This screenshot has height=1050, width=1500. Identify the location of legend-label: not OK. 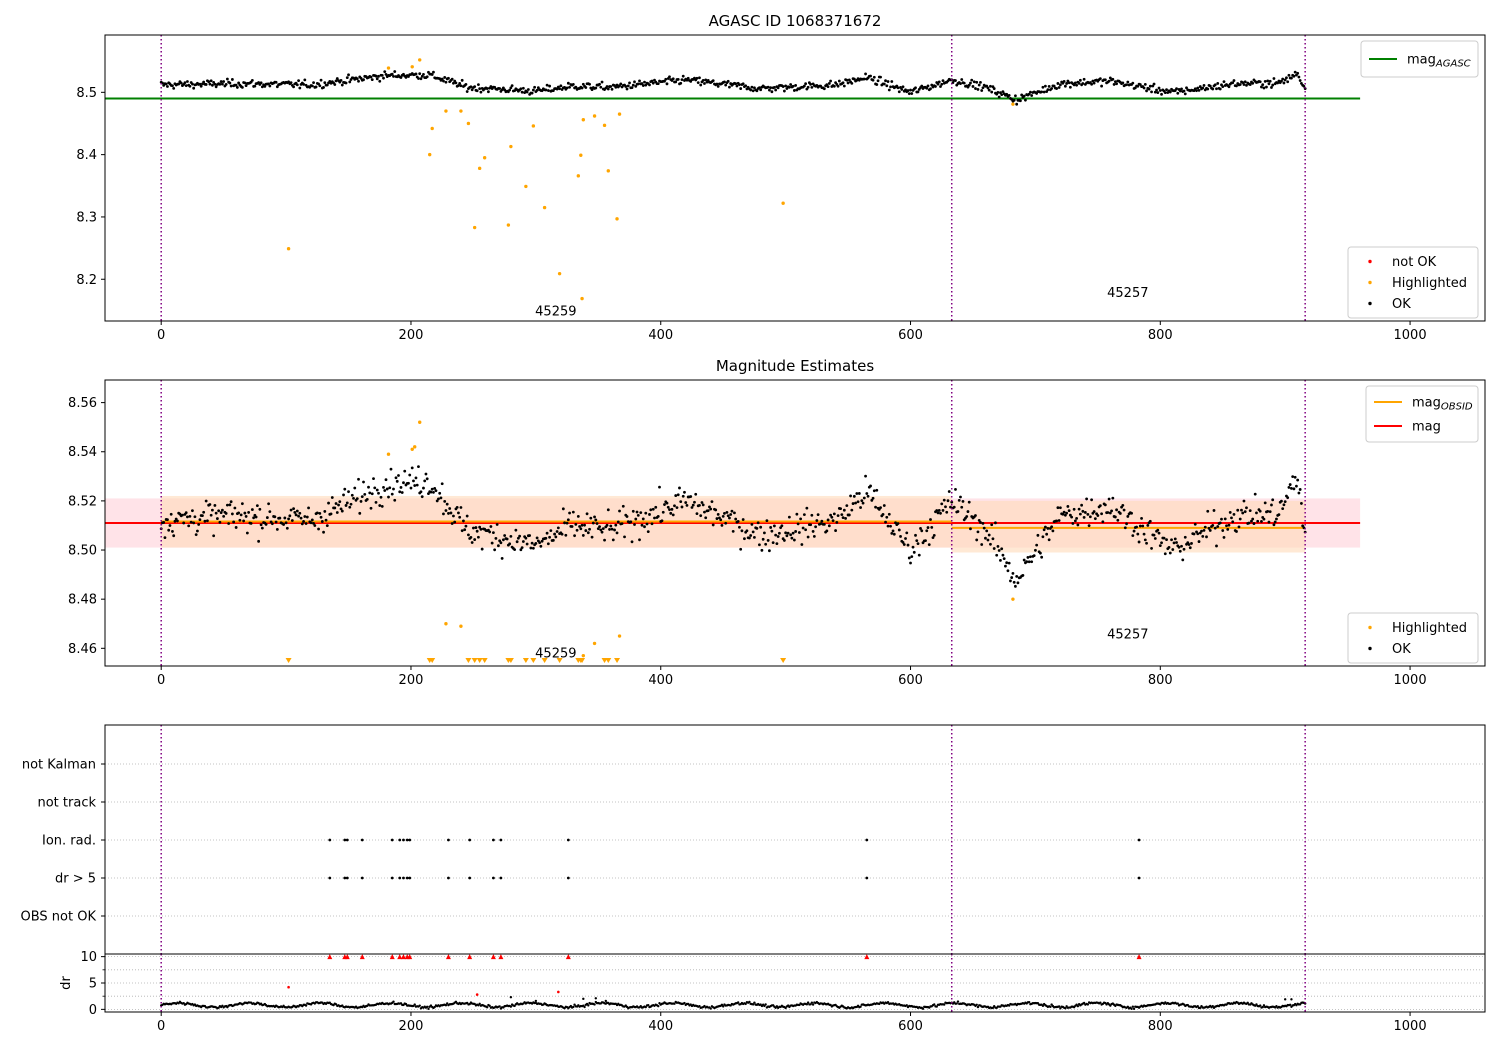
(1414, 262).